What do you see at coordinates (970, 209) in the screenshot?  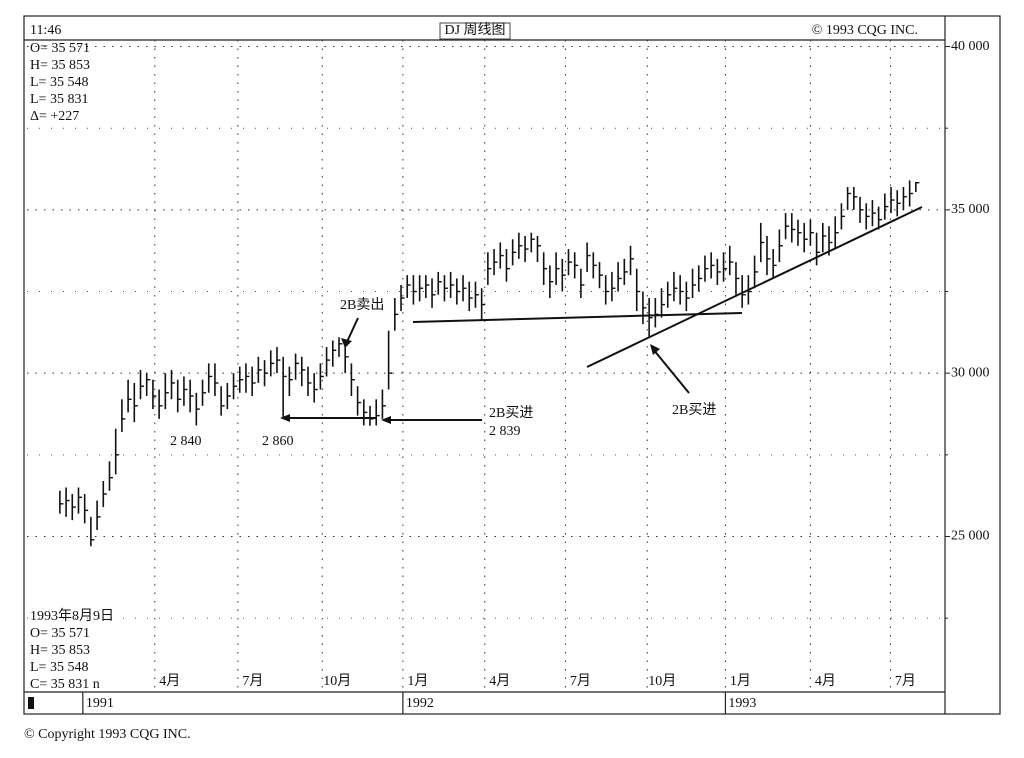 I see `y-tick-label: 35 000` at bounding box center [970, 209].